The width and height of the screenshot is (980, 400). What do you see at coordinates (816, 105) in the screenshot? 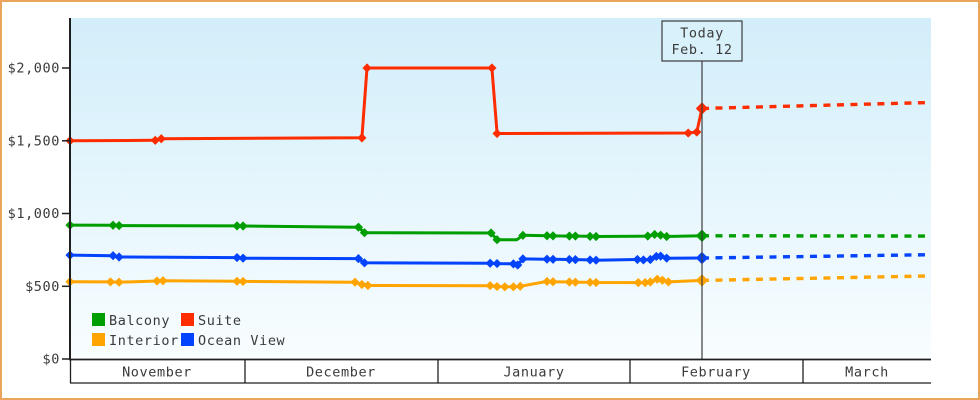
I see `series-suite-forecast` at bounding box center [816, 105].